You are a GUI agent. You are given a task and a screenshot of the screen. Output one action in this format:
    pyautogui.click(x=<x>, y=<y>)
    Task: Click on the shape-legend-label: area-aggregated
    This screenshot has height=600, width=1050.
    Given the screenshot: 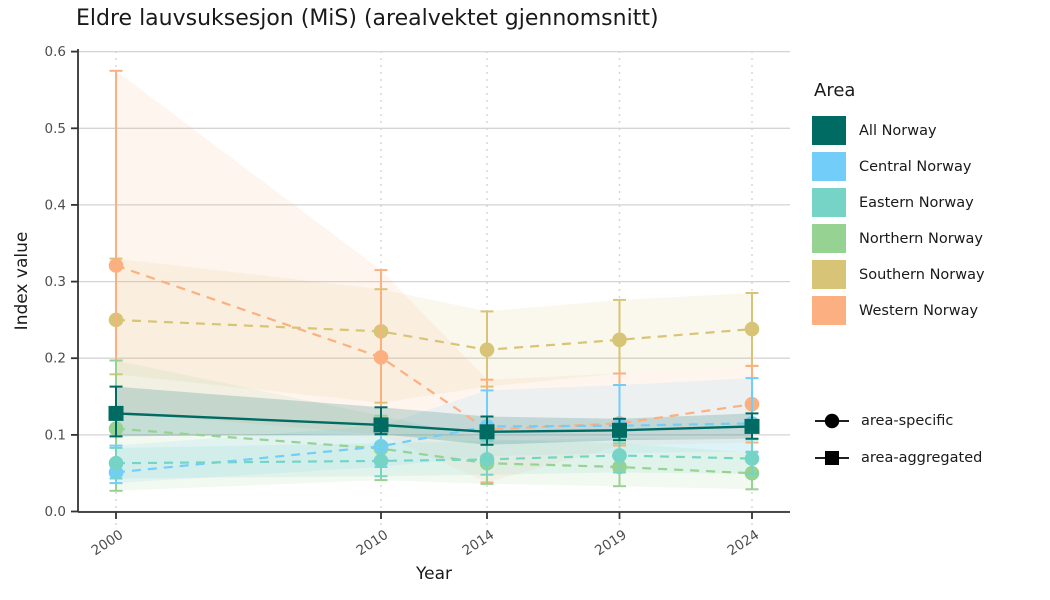 What is the action you would take?
    pyautogui.click(x=922, y=458)
    